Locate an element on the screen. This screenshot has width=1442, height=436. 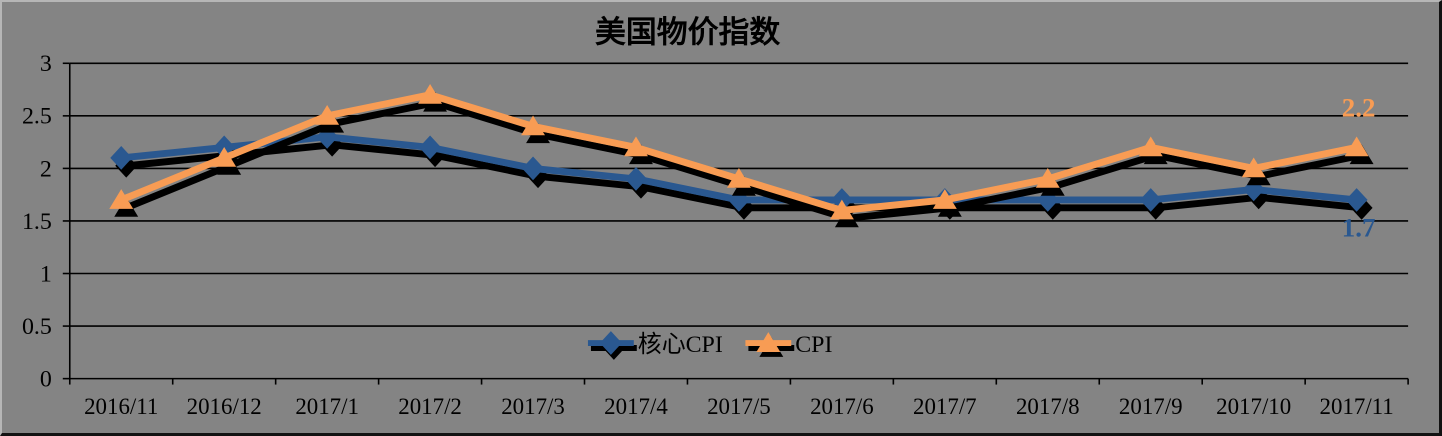
data-label-core-cpi: 1.7 is located at coordinates (1359, 228).